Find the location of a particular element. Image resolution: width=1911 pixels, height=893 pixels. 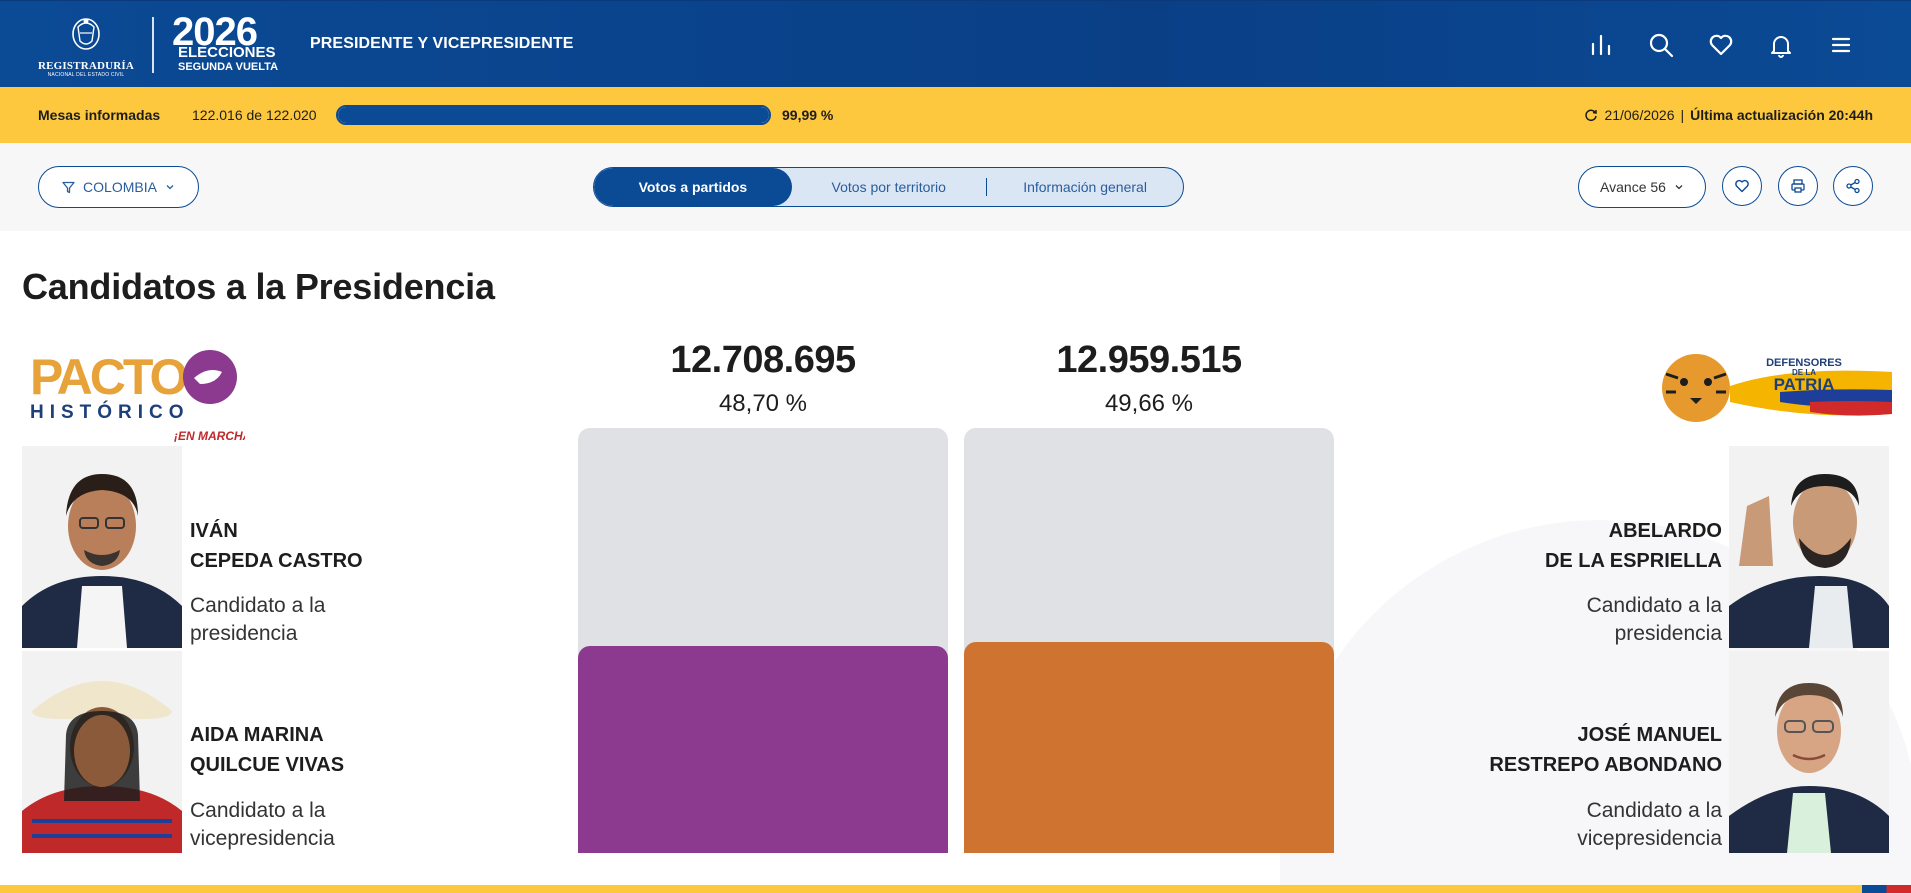

vice-right-first: JOSÉ MANUEL is located at coordinates (1649, 735).